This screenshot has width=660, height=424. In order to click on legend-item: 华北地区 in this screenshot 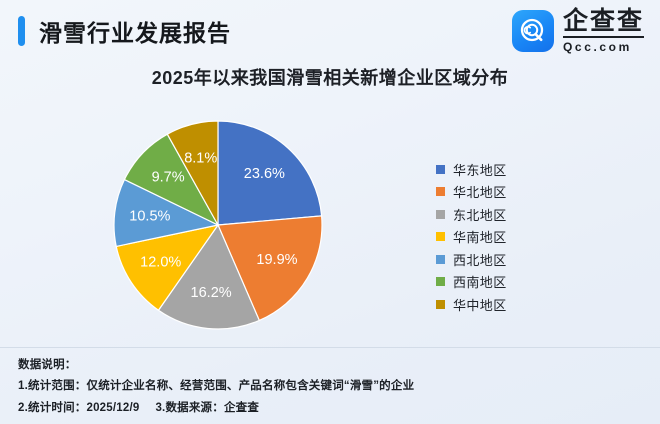, I will do `click(471, 192)`.